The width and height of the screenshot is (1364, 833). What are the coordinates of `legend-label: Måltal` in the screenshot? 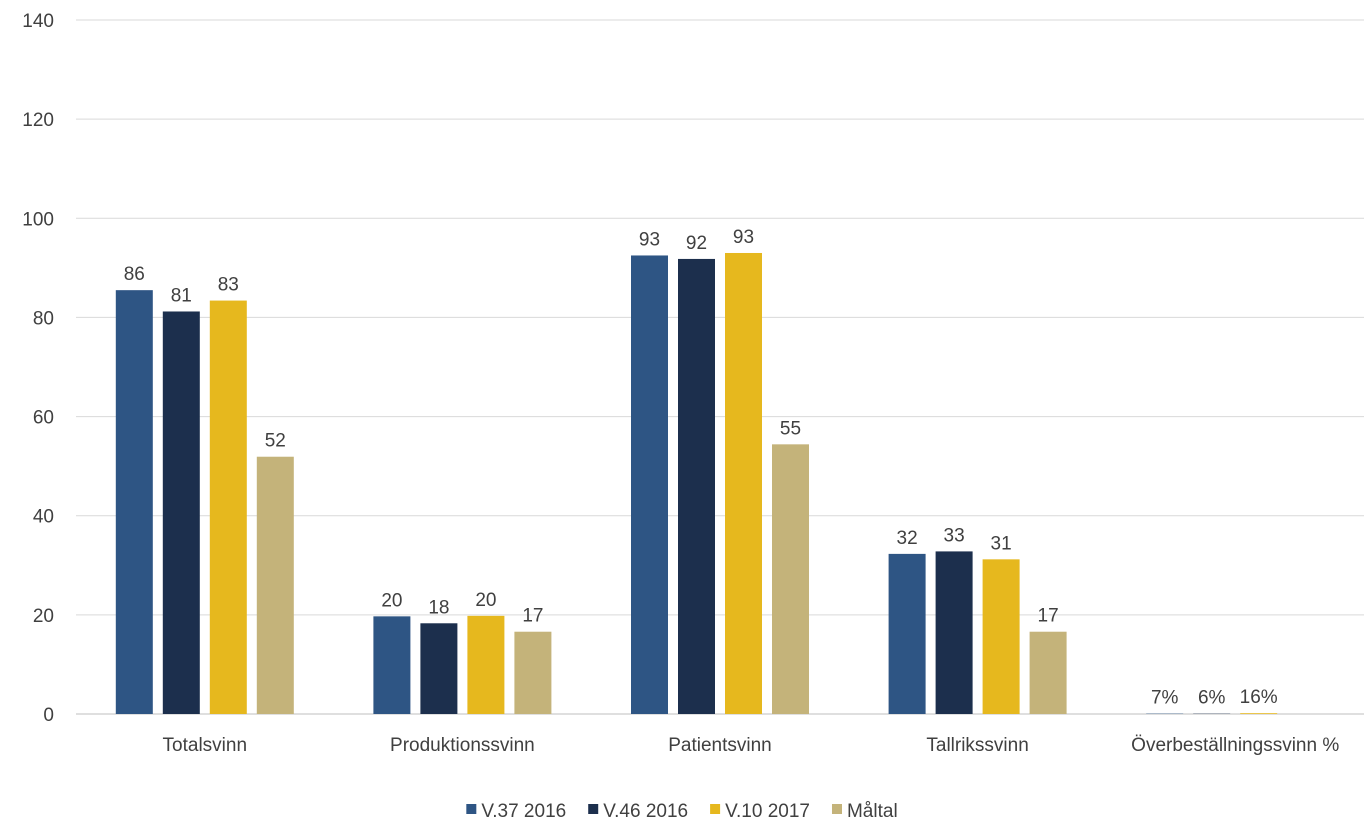 It's located at (872, 811).